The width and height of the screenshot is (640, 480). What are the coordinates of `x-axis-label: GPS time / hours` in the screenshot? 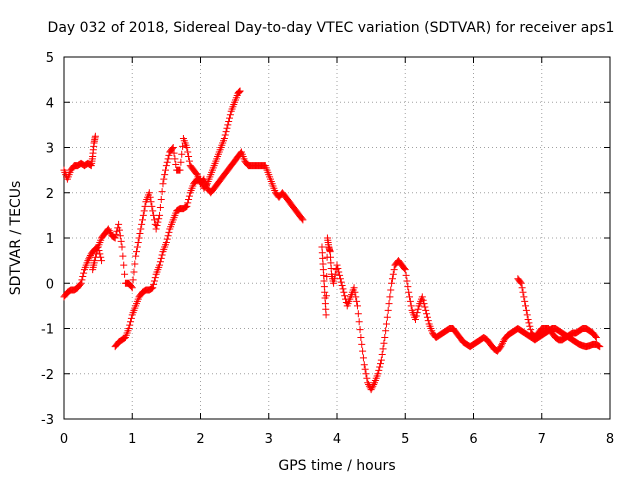 It's located at (336, 466).